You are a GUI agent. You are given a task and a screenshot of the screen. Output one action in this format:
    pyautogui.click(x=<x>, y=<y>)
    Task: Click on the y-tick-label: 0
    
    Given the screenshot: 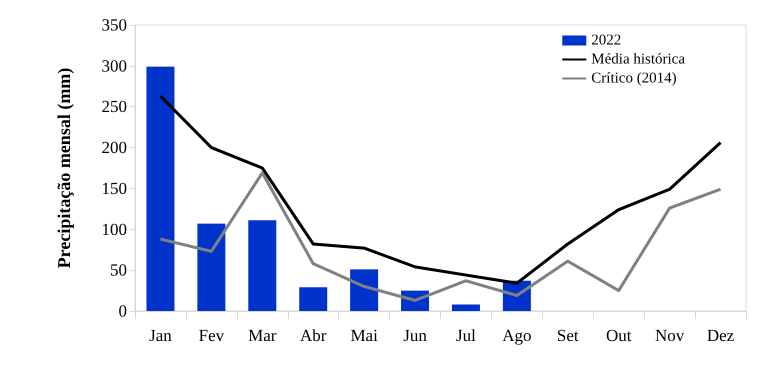 What is the action you would take?
    pyautogui.click(x=122, y=311)
    